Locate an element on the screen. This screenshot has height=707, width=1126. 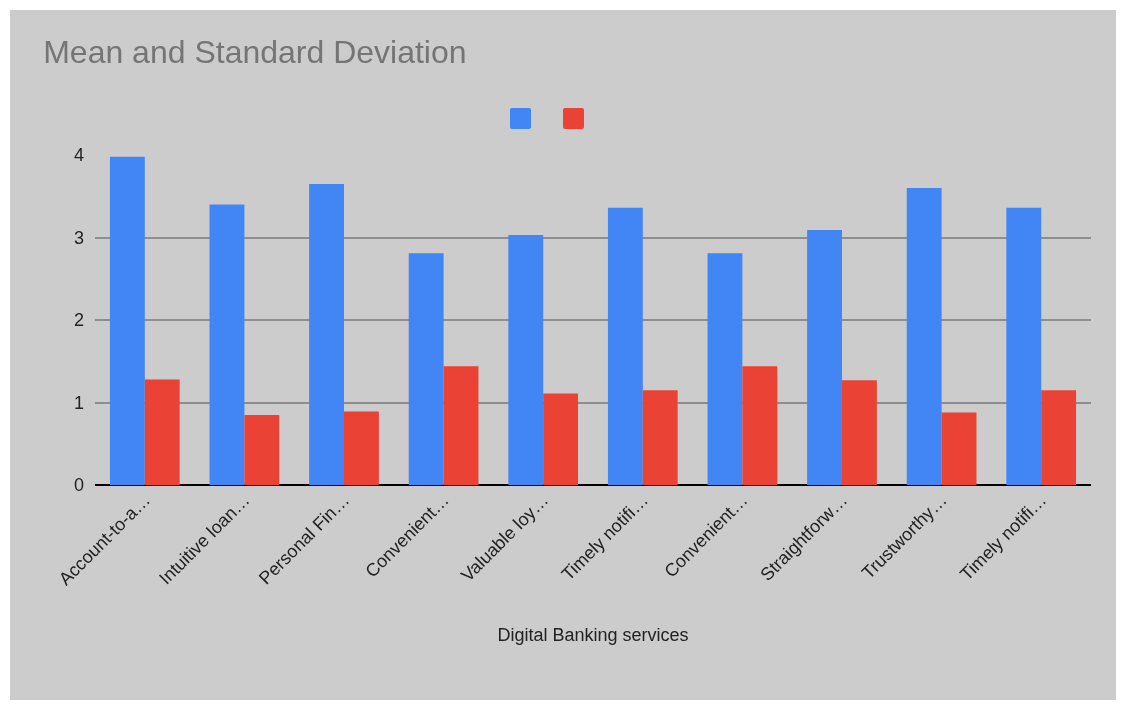
y-tick-label: 4 is located at coordinates (78, 155).